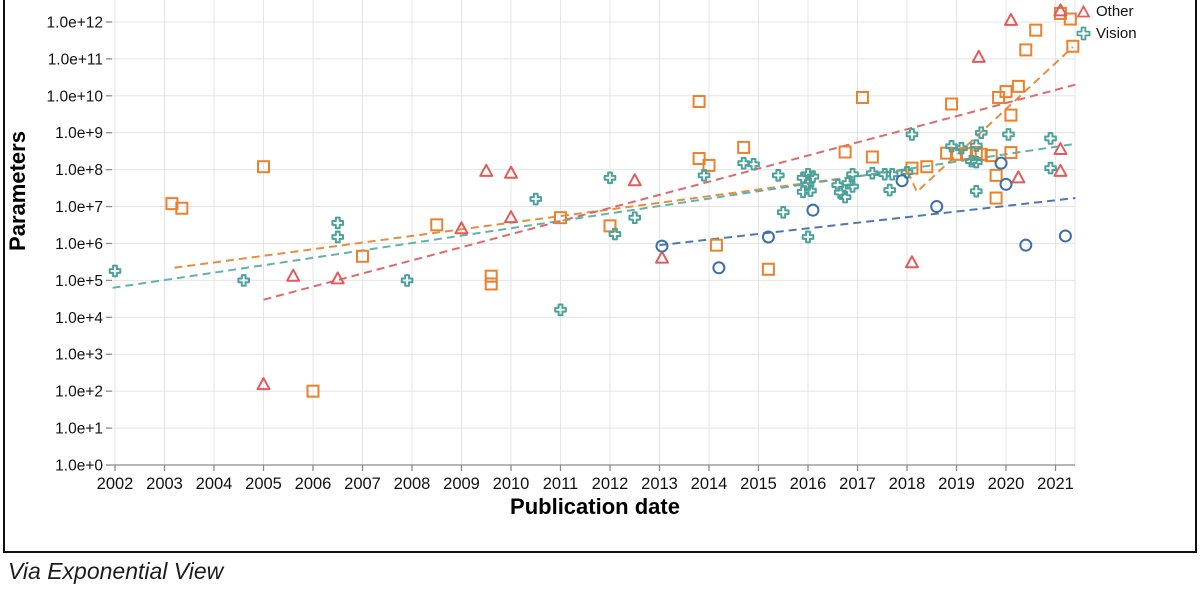  I want to click on legend-item-other: Other, so click(1106, 11).